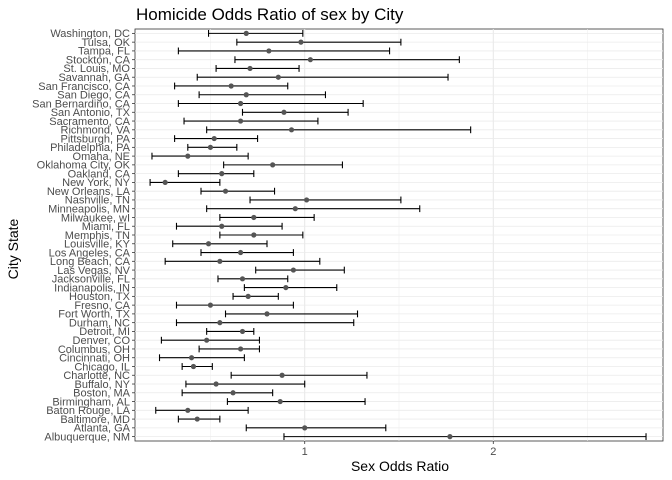  I want to click on y-tick-label: Chicago, IL, so click(102, 367).